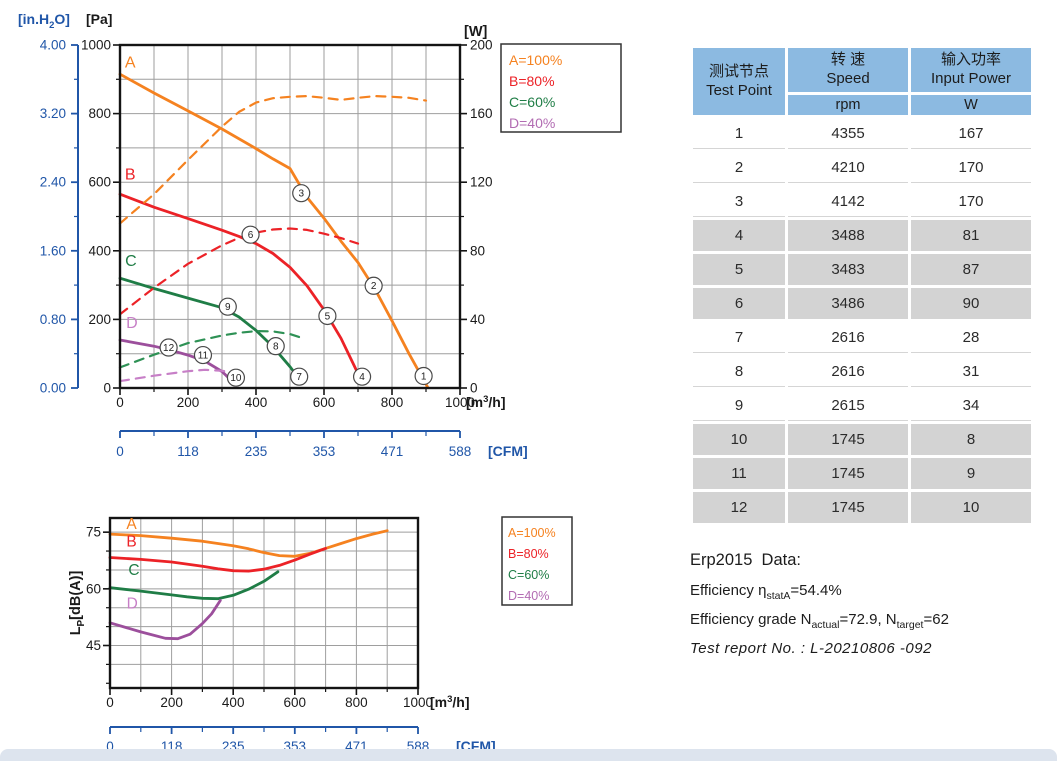 The height and width of the screenshot is (761, 1057). I want to click on cell-test-point: 11, so click(739, 473).